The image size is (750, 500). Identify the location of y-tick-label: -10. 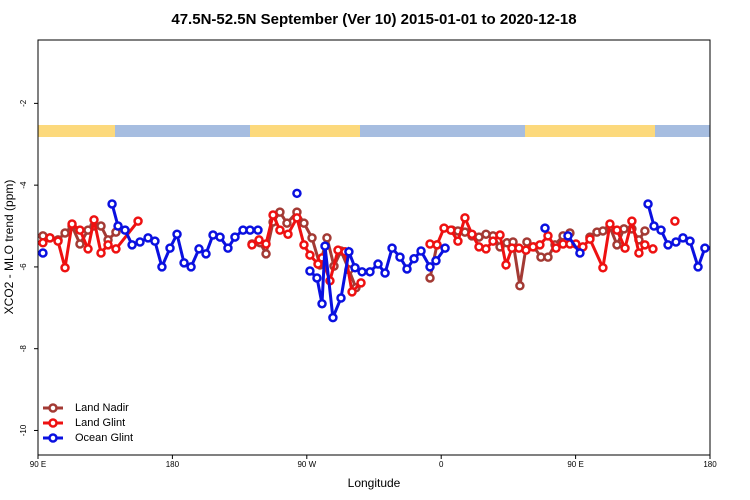
(23, 430).